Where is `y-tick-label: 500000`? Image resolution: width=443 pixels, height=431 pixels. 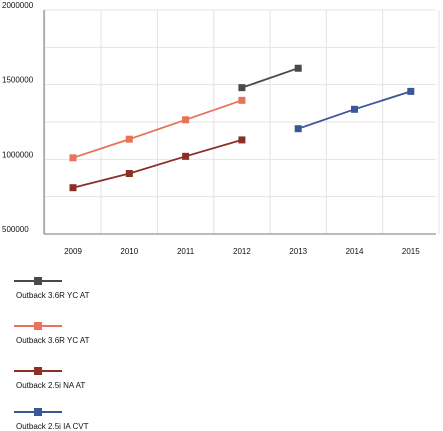
y-tick-label: 500000 is located at coordinates (15, 229).